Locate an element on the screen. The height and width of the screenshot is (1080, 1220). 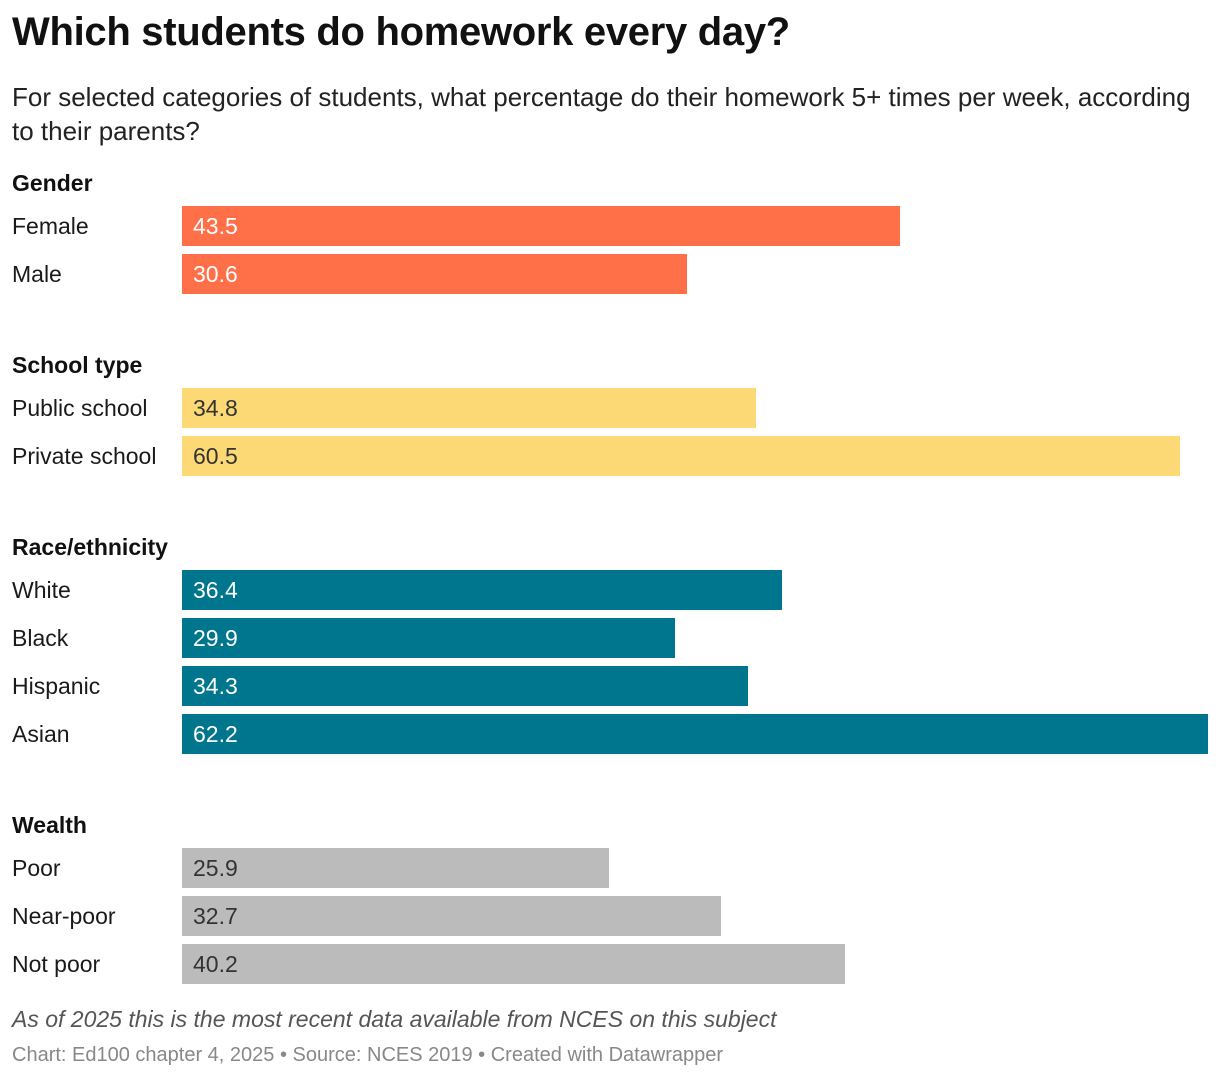
category-label: White is located at coordinates (41, 590).